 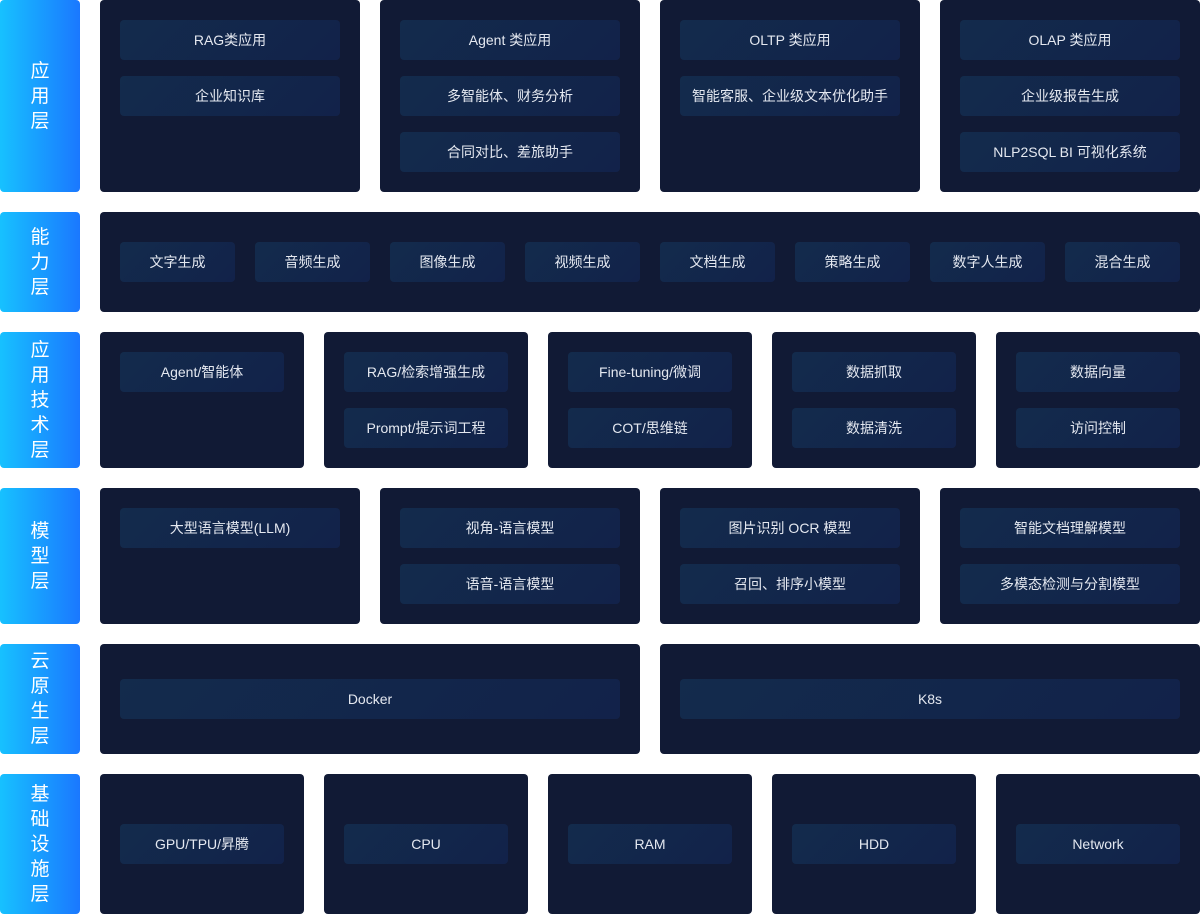 What do you see at coordinates (1098, 400) in the screenshot?
I see `layer-panel: 数据向量 访问控制` at bounding box center [1098, 400].